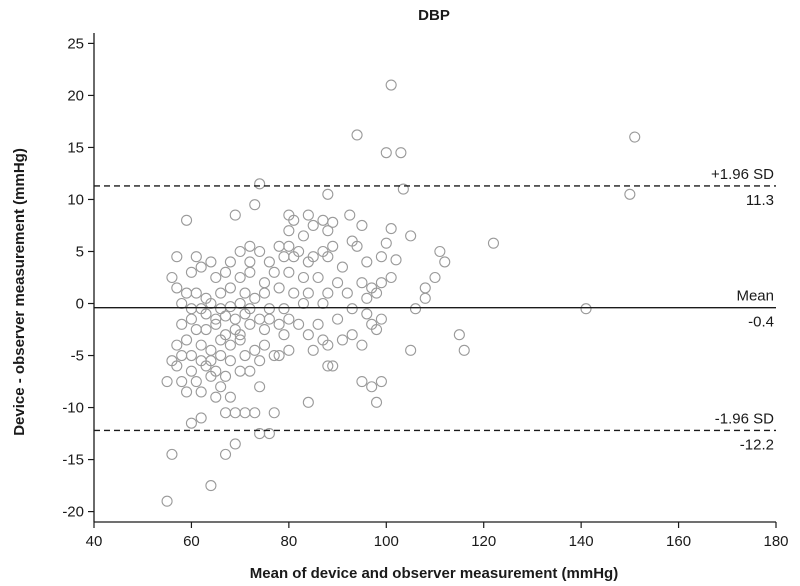 Image resolution: width=800 pixels, height=586 pixels. I want to click on x-tick-label: 40, so click(94, 541).